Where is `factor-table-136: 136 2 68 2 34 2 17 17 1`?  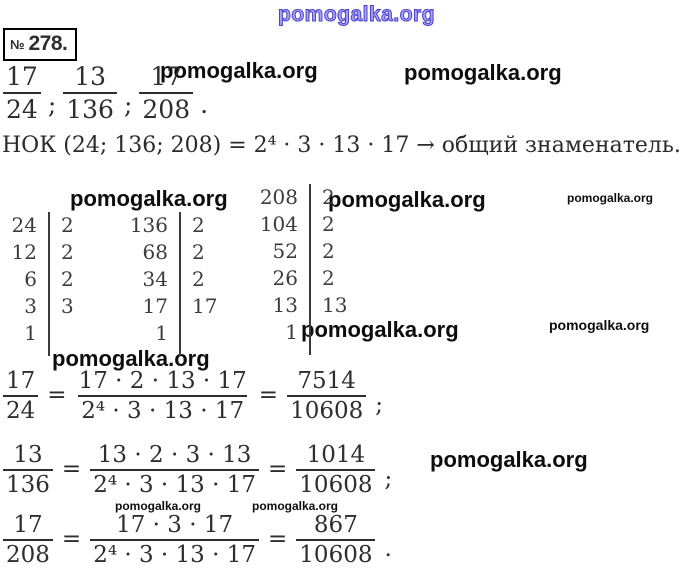
factor-table-136: 136 2 68 2 34 2 17 17 1 is located at coordinates (169, 284).